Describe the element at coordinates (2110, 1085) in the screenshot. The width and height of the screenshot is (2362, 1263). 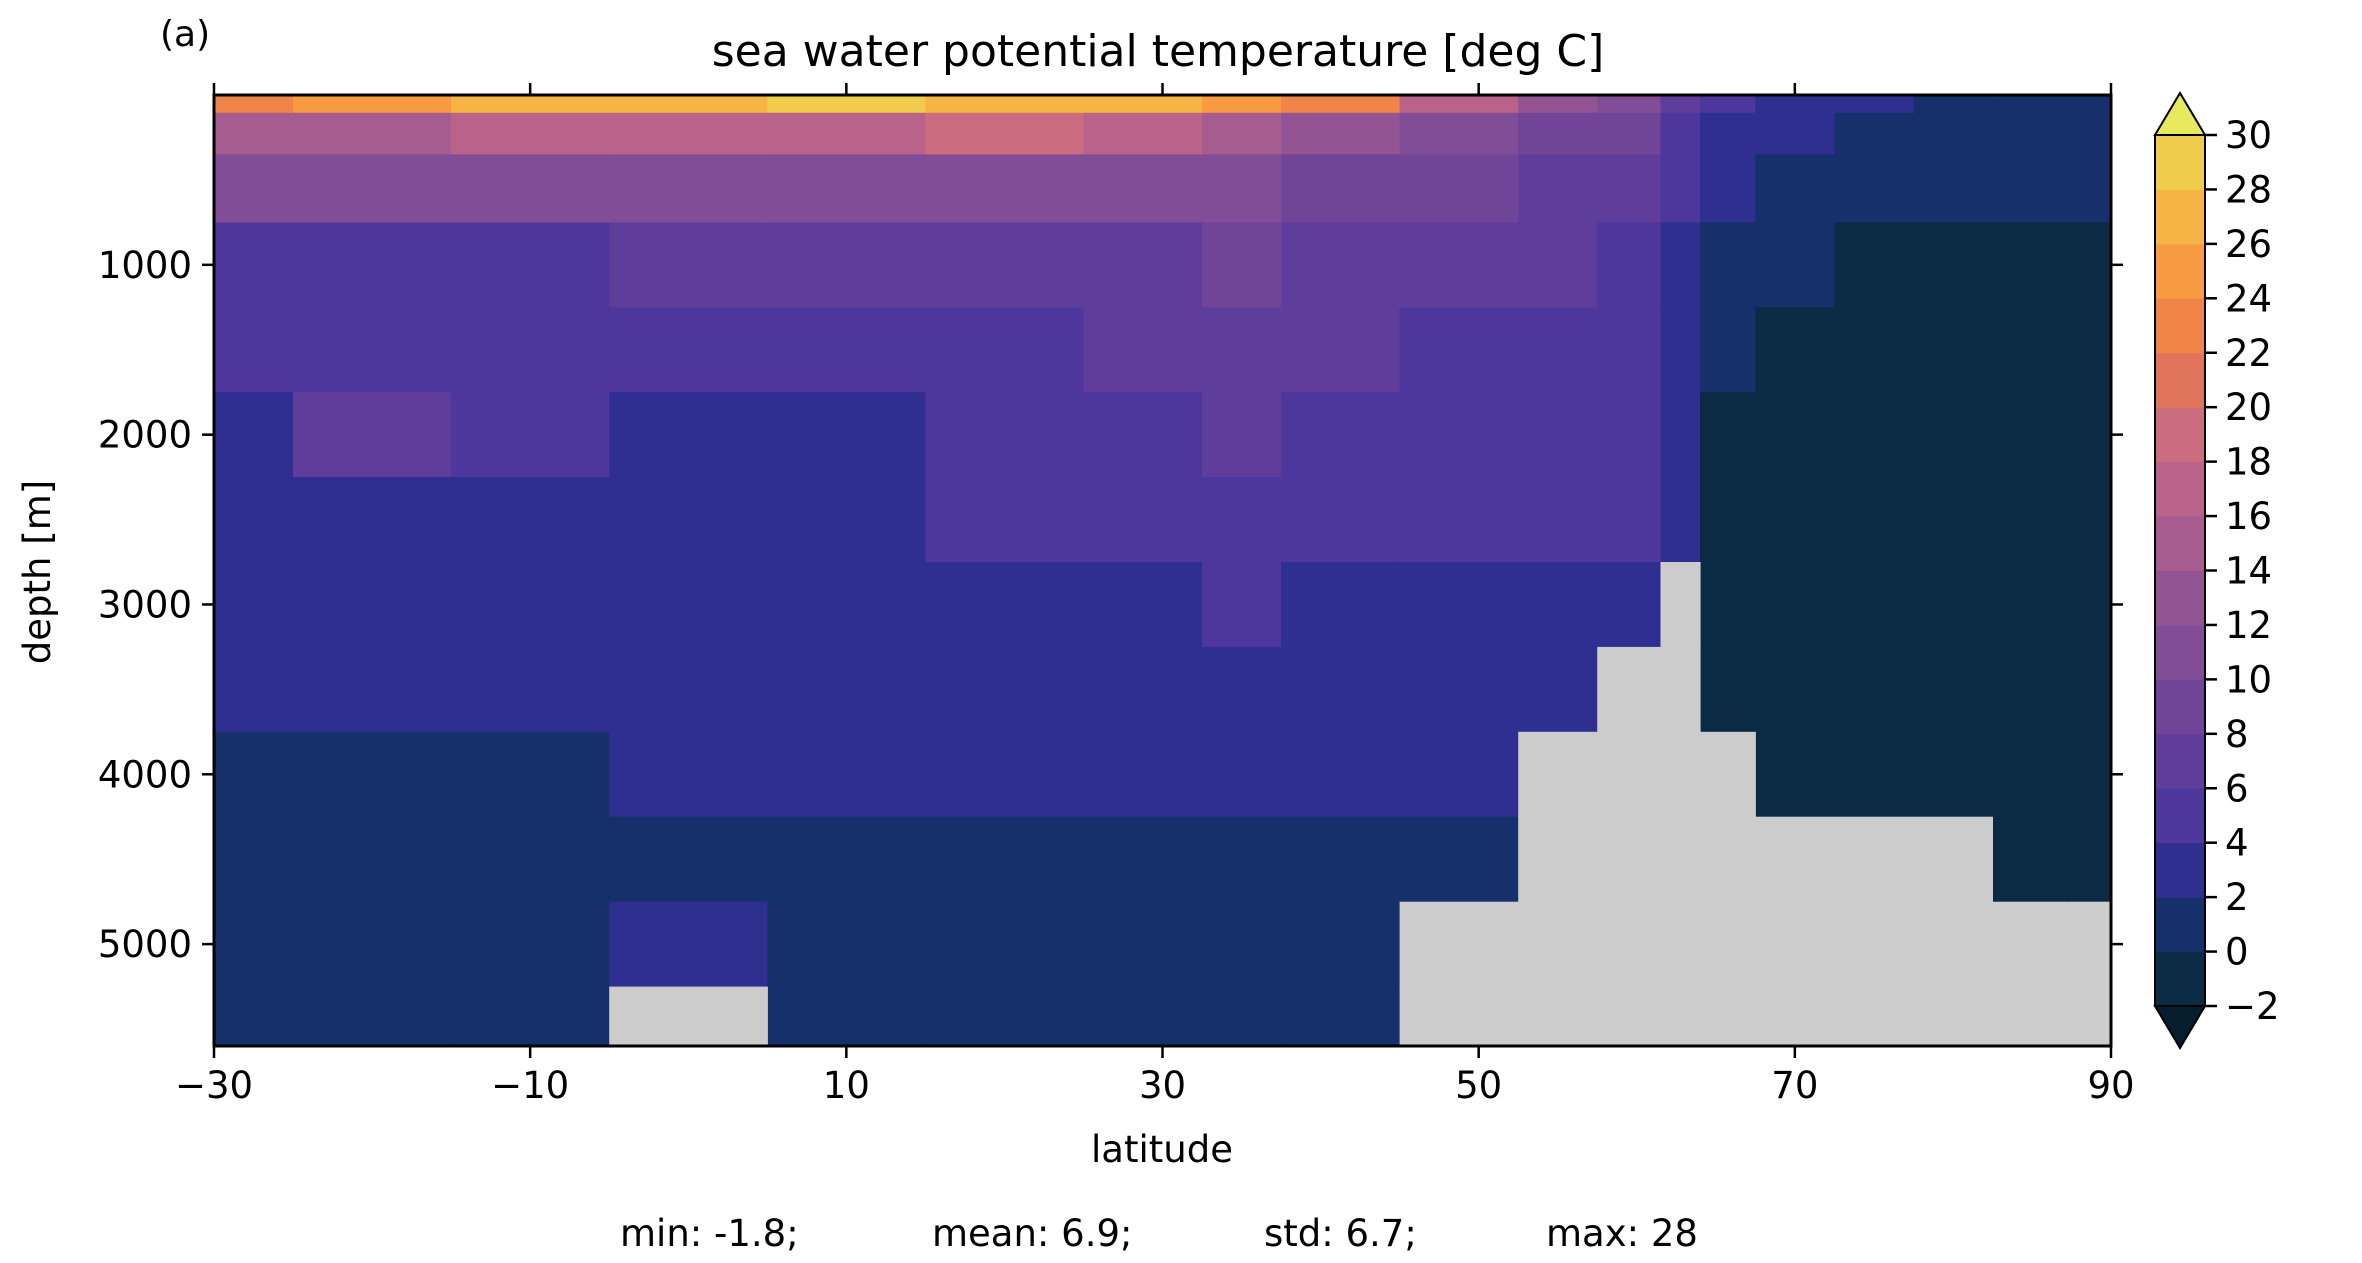
I see `x-tick-label: 90` at that location.